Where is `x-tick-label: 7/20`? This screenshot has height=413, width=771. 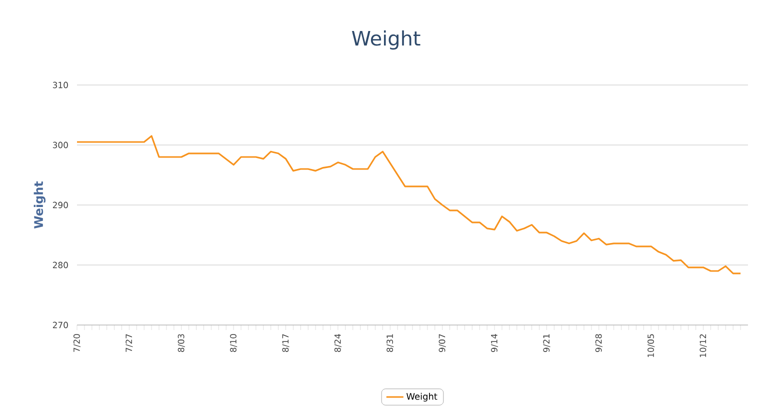 x-tick-label: 7/20 is located at coordinates (77, 343).